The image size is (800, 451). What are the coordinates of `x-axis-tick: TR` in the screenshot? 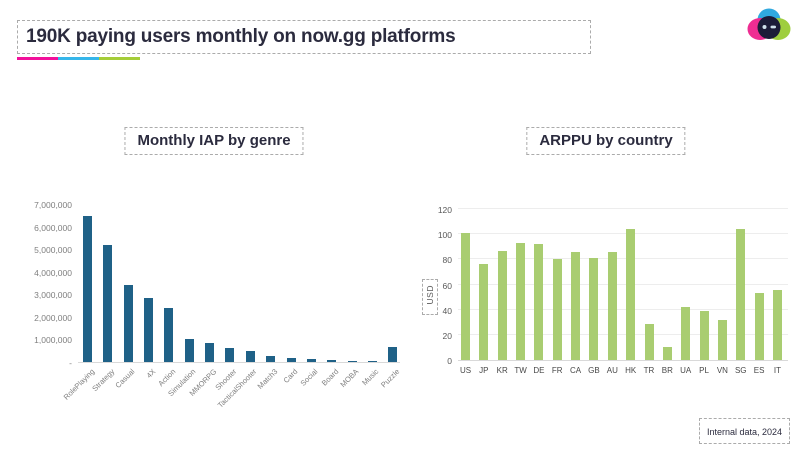 It's located at (649, 370).